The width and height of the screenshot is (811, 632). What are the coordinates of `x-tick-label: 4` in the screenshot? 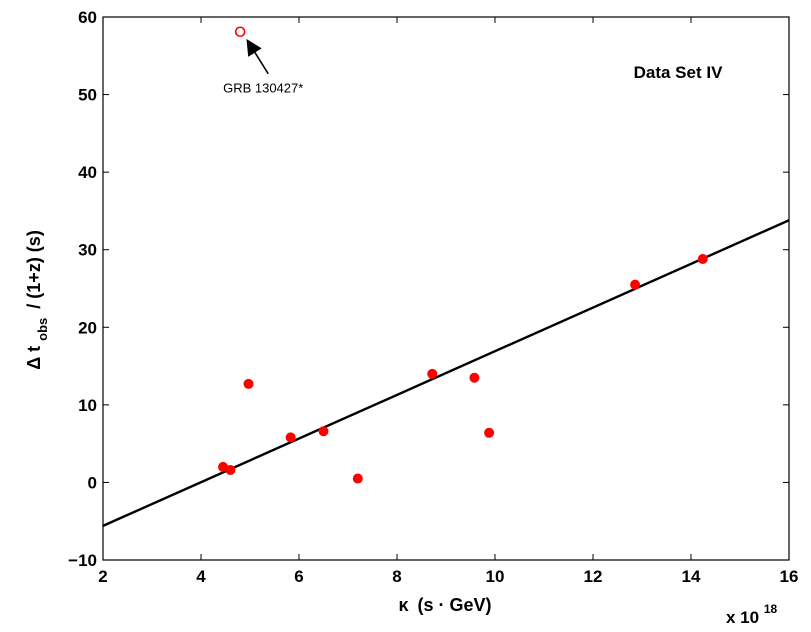 It's located at (201, 576).